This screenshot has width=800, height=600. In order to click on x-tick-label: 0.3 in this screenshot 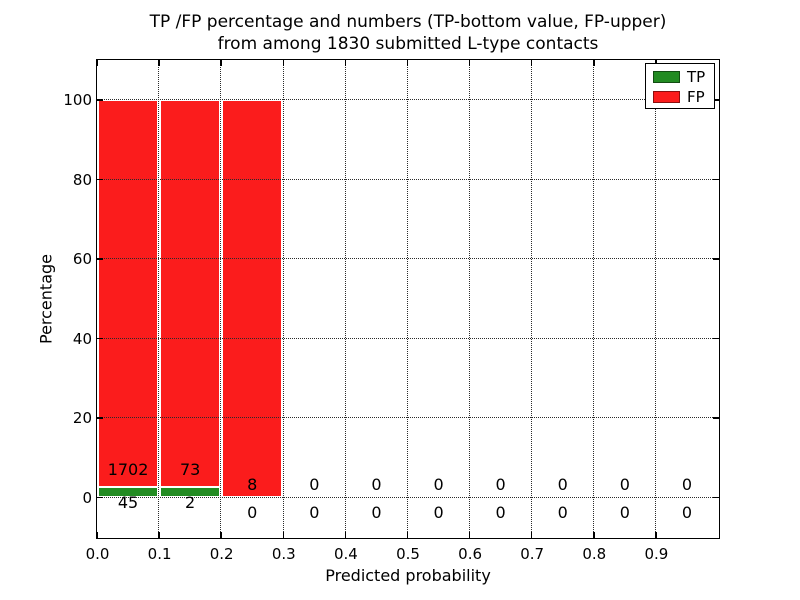, I will do `click(283, 554)`.